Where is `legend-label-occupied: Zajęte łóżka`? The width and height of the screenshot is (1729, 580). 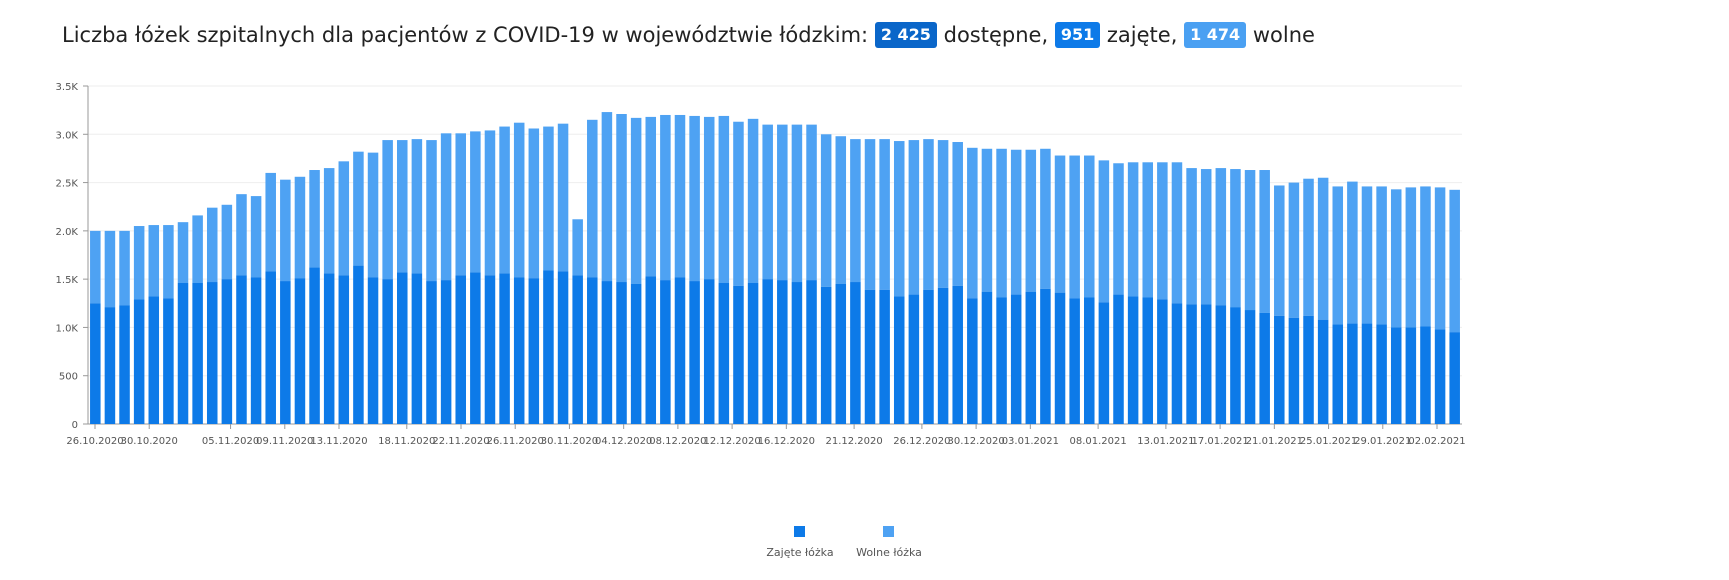
legend-label-occupied: Zajęte łóżka is located at coordinates (799, 552).